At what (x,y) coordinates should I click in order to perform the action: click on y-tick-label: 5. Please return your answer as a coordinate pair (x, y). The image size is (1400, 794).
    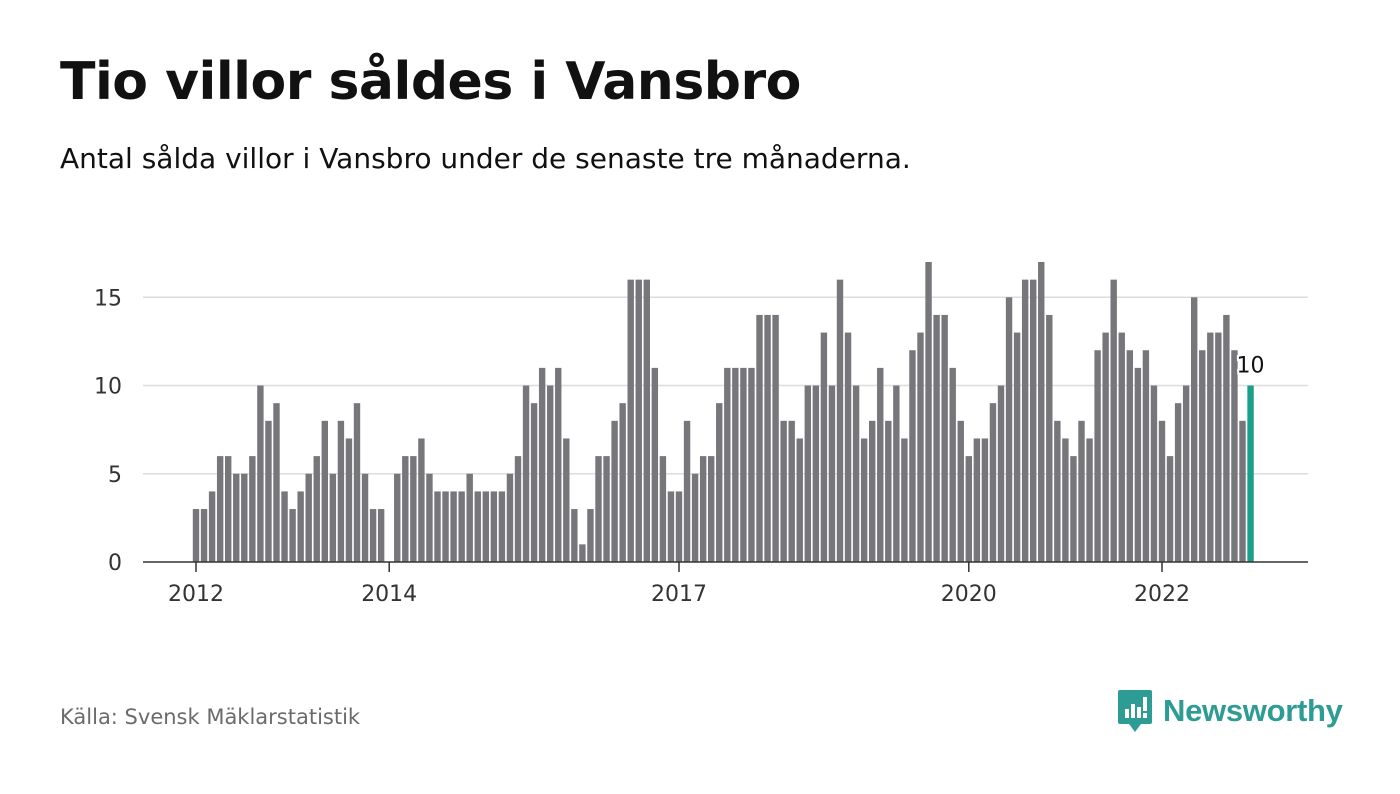
    Looking at the image, I should click on (115, 475).